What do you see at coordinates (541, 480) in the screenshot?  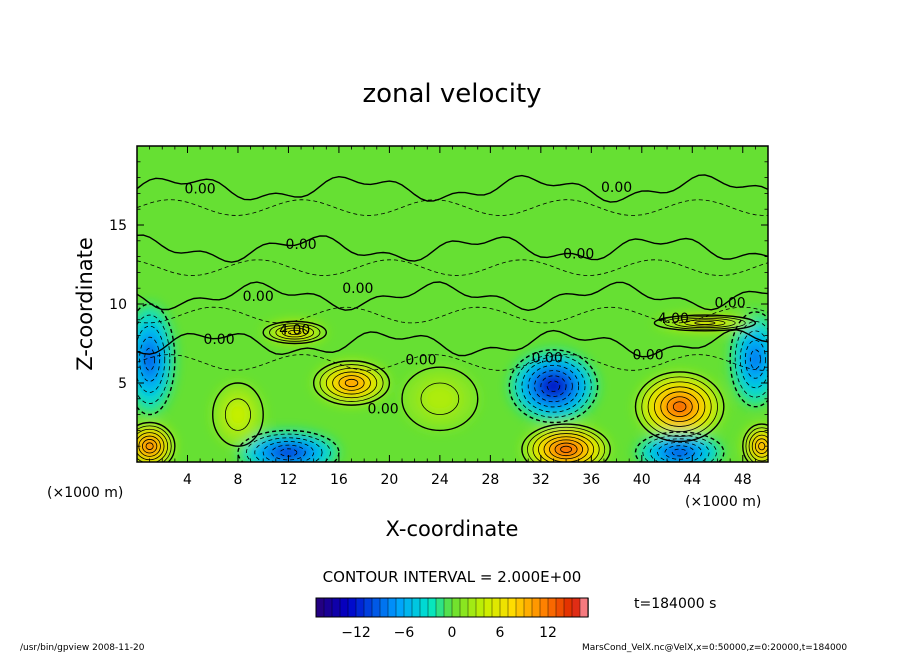 I see `x-tick-label-7: 32` at bounding box center [541, 480].